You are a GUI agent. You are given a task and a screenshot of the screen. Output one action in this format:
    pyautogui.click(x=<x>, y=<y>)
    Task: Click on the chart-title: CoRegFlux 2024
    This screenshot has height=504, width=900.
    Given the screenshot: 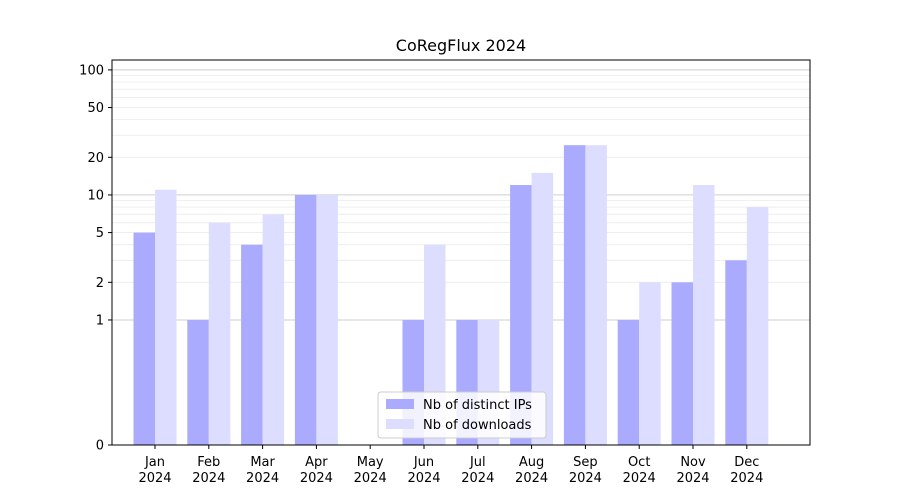 What is the action you would take?
    pyautogui.click(x=461, y=45)
    